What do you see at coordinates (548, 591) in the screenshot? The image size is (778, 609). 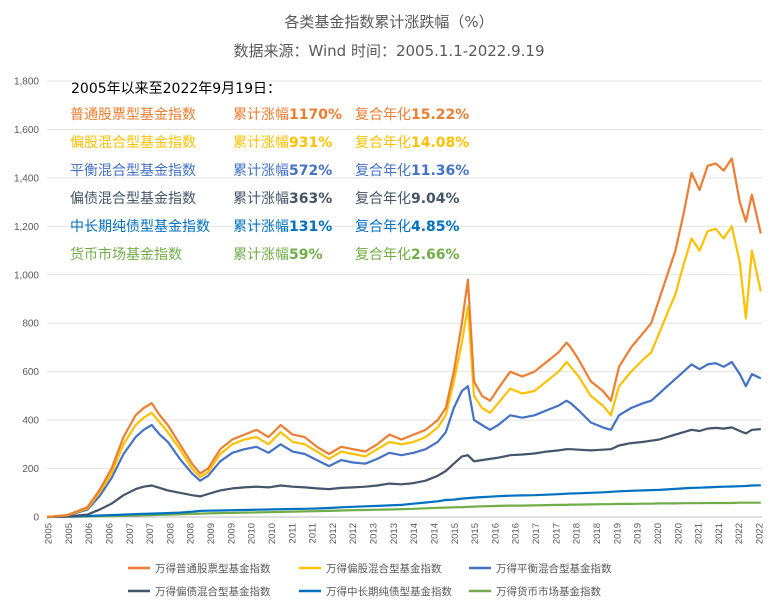 I see `legend-label: 万得货币市场基金指数` at bounding box center [548, 591].